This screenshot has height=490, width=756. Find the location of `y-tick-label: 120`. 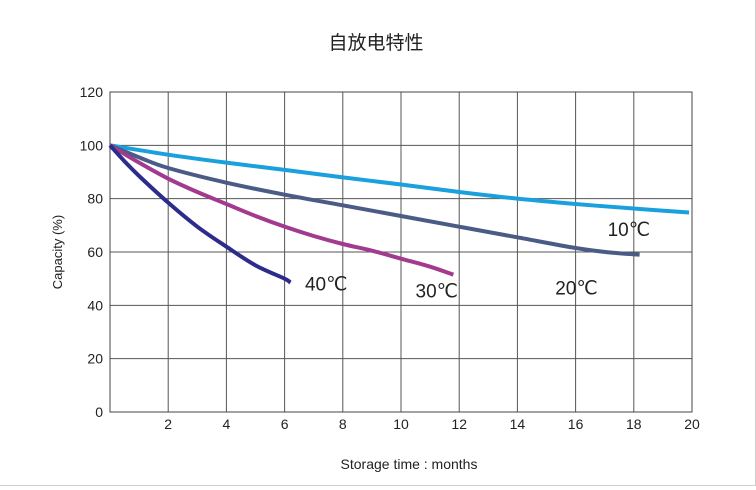

y-tick-label: 120 is located at coordinates (92, 92).